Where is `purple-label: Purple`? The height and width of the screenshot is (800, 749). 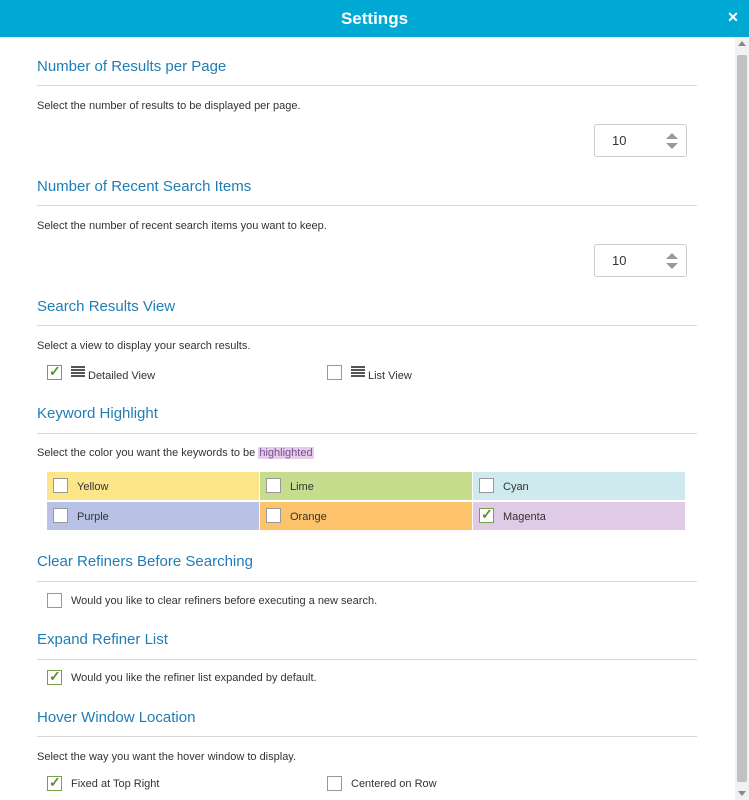
purple-label: Purple is located at coordinates (93, 517).